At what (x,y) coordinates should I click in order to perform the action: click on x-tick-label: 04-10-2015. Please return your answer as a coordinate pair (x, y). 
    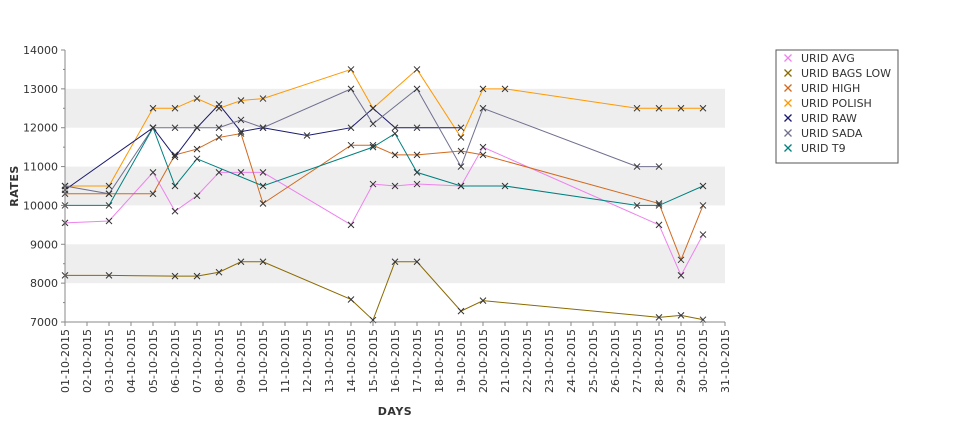
    Looking at the image, I should click on (131, 361).